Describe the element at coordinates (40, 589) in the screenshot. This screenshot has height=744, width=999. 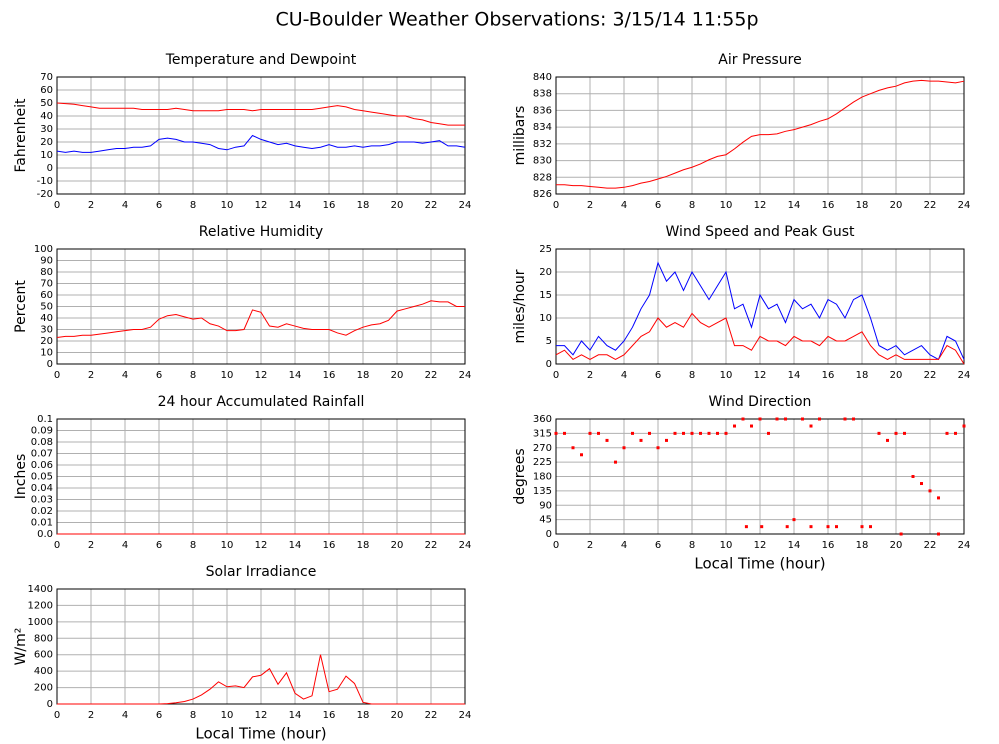
I see `y-tick-label: 1400` at that location.